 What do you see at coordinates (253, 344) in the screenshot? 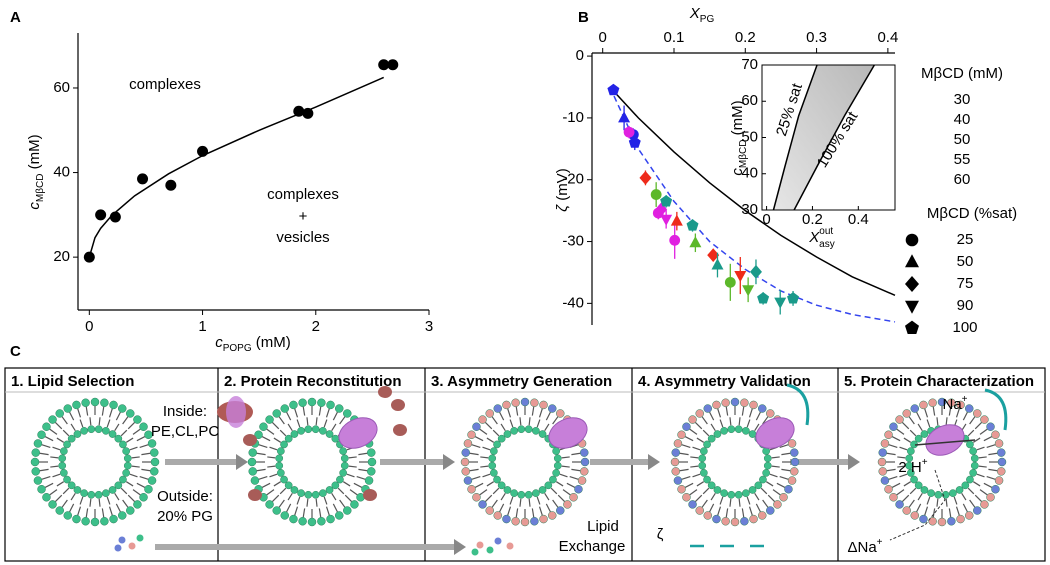
I see `axis-label: cPOPG (mM)` at bounding box center [253, 344].